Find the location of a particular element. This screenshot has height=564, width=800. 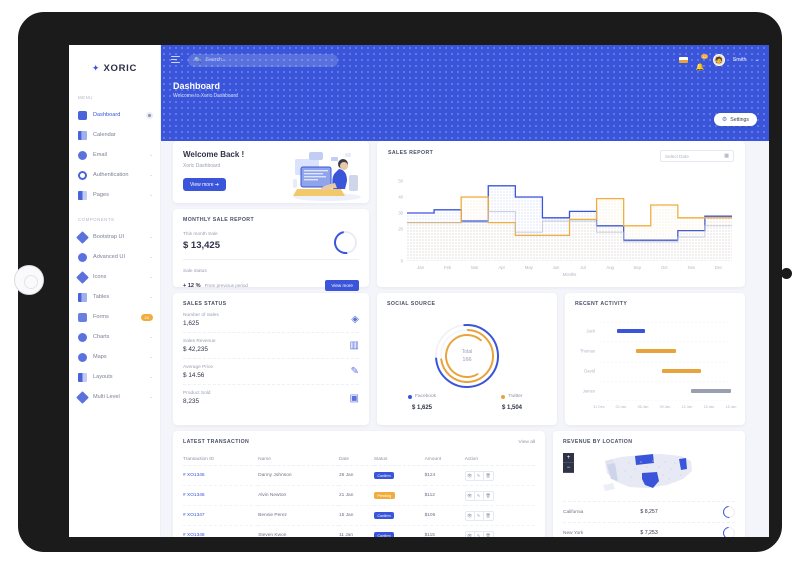

welcome-subtitle: Xoric Dashboard is located at coordinates (202, 166).